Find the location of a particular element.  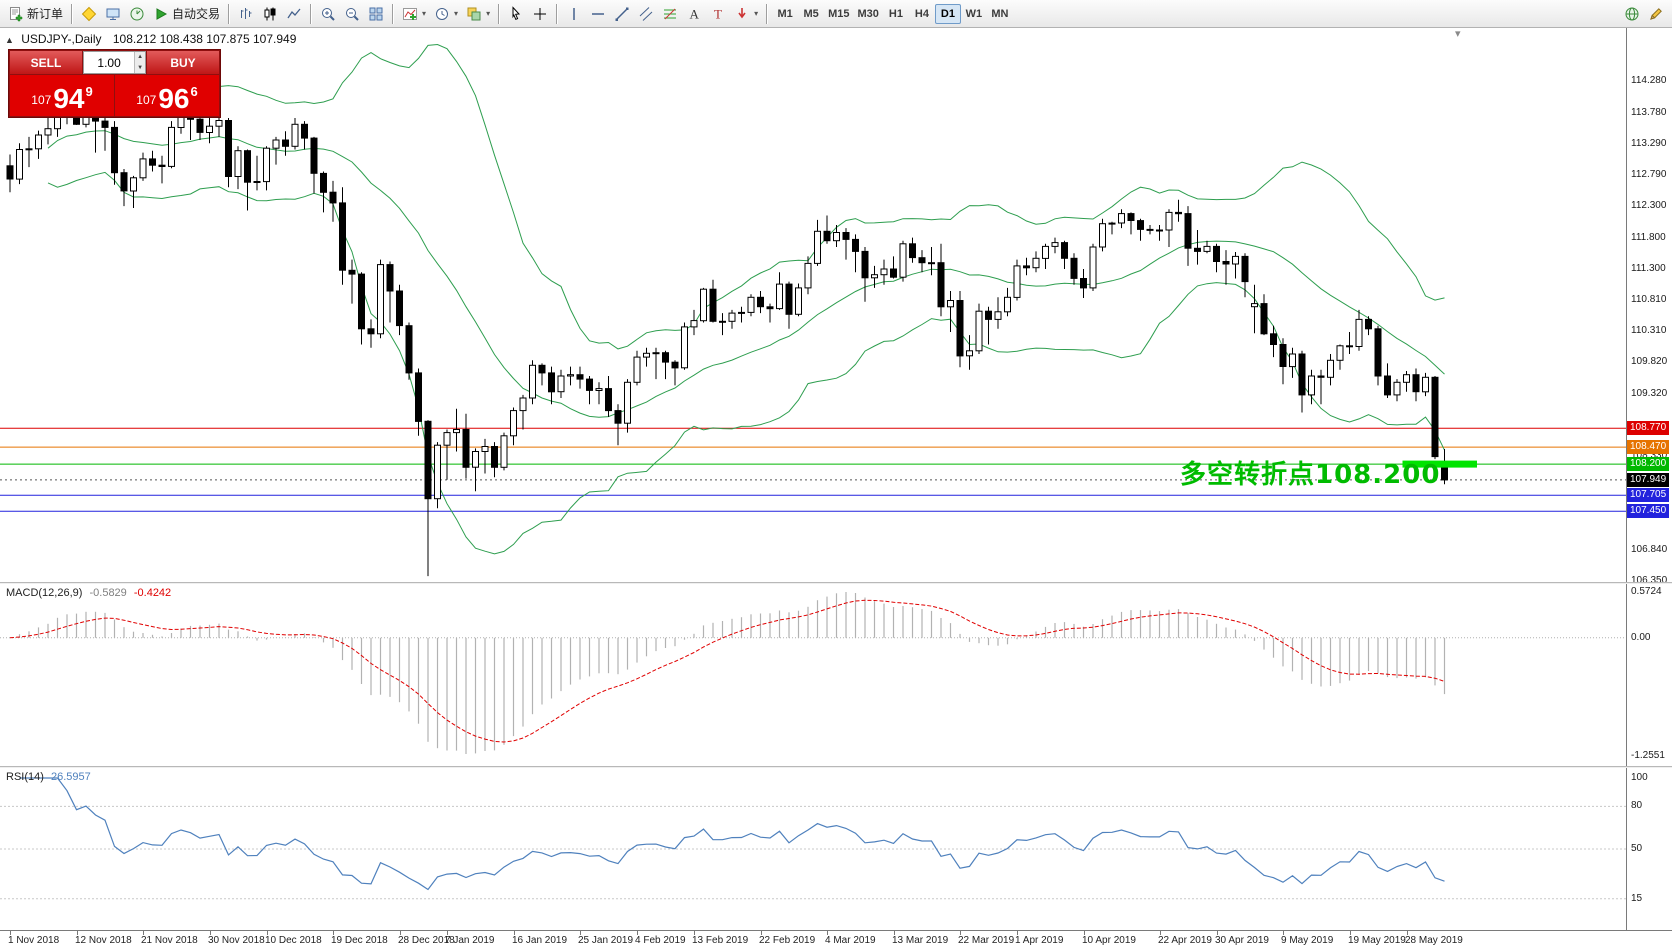

channel-button is located at coordinates (646, 14).